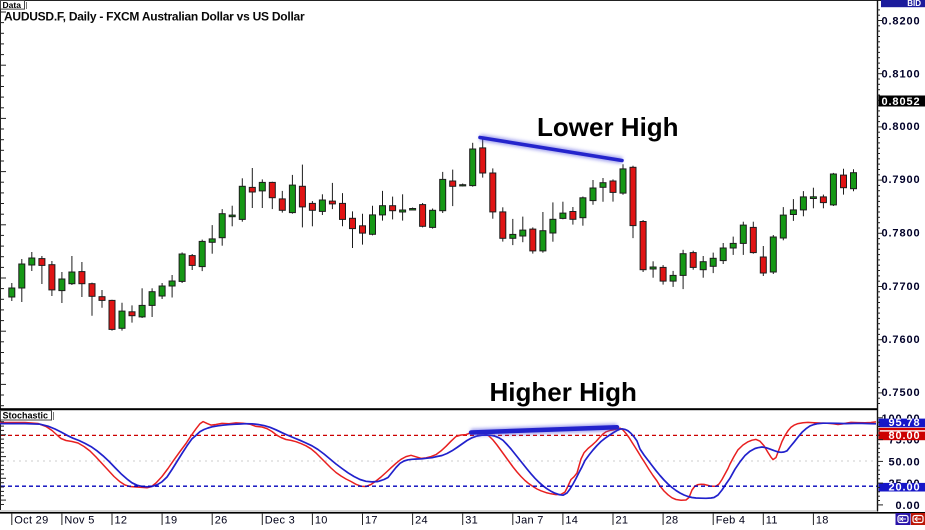  Describe the element at coordinates (221, 520) in the screenshot. I see `svg-text: 26` at that location.